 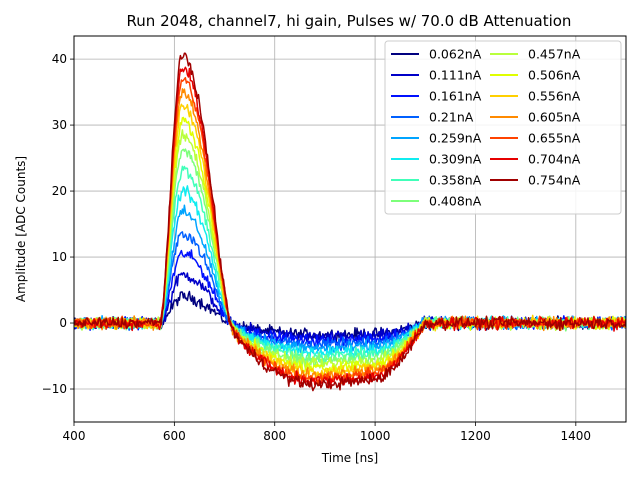 What do you see at coordinates (63, 323) in the screenshot?
I see `y-tick-label: 0` at bounding box center [63, 323].